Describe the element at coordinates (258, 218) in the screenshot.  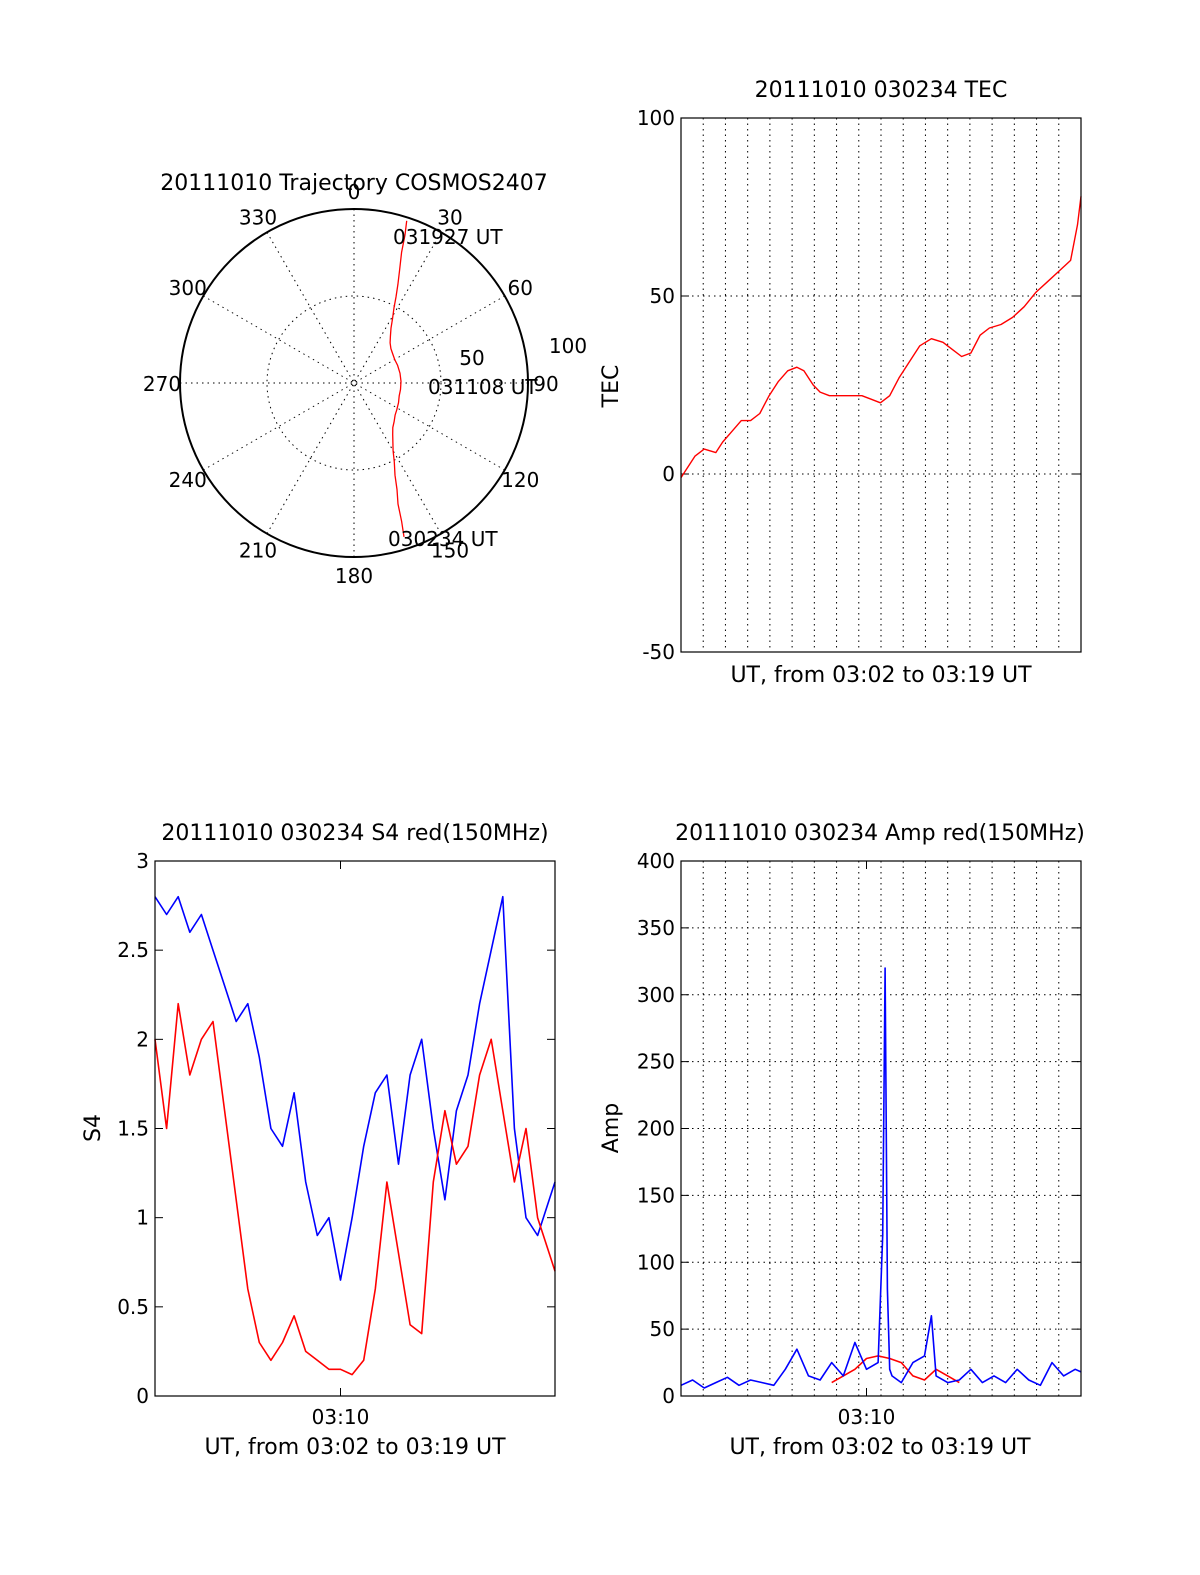
I see `polar-angle-label: 330` at that location.